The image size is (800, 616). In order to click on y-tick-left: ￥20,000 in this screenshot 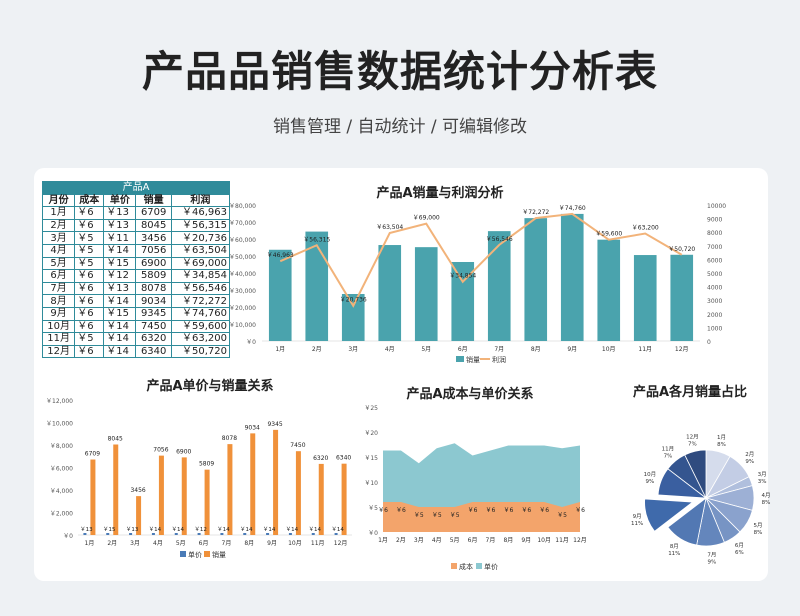, I will do `click(242, 308)`.